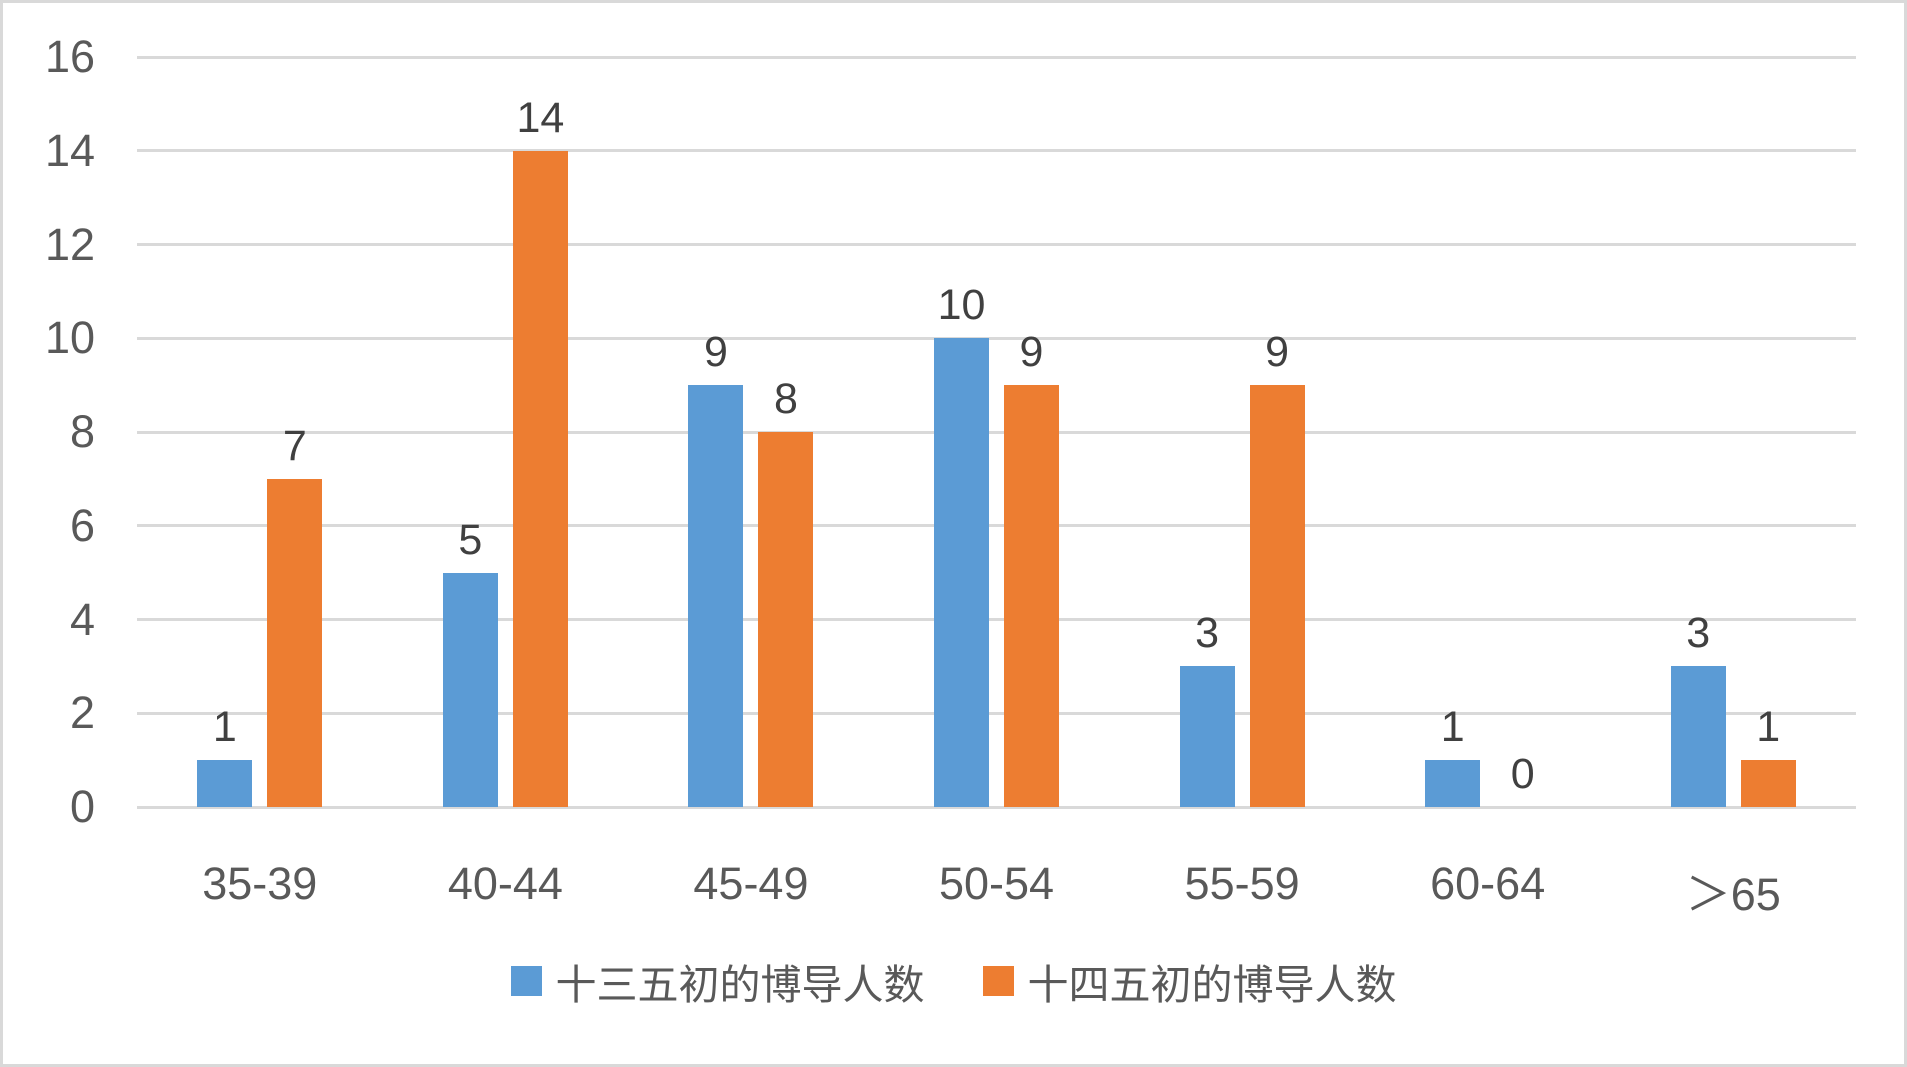 This screenshot has height=1067, width=1907. What do you see at coordinates (82, 713) in the screenshot?
I see `y-tick-label: 2` at bounding box center [82, 713].